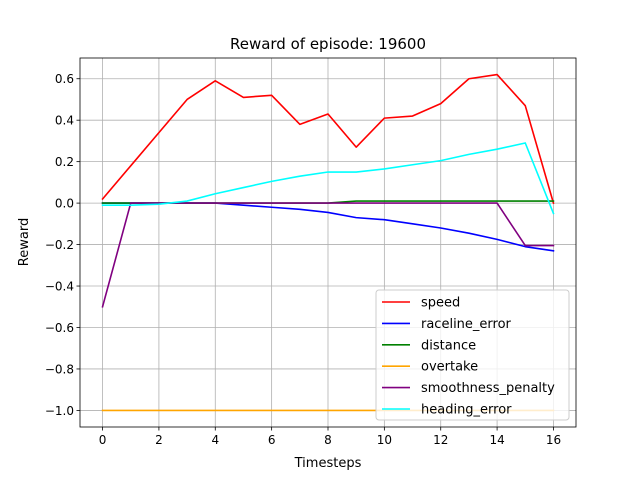  I want to click on y-tick-label: 0.6, so click(64, 79).